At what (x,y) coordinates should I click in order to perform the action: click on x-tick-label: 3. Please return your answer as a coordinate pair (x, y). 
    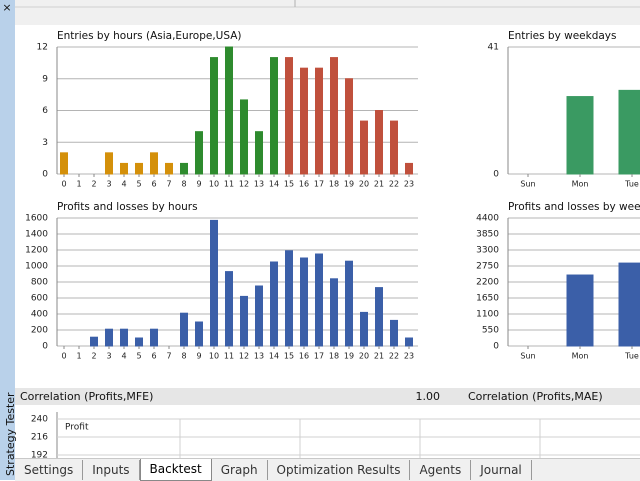
    Looking at the image, I should click on (108, 184).